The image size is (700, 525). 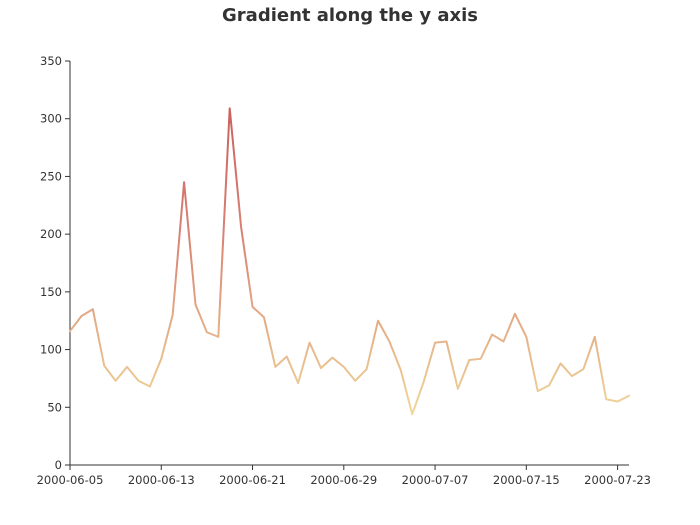 I want to click on y-tick-label: 0, so click(x=58, y=465).